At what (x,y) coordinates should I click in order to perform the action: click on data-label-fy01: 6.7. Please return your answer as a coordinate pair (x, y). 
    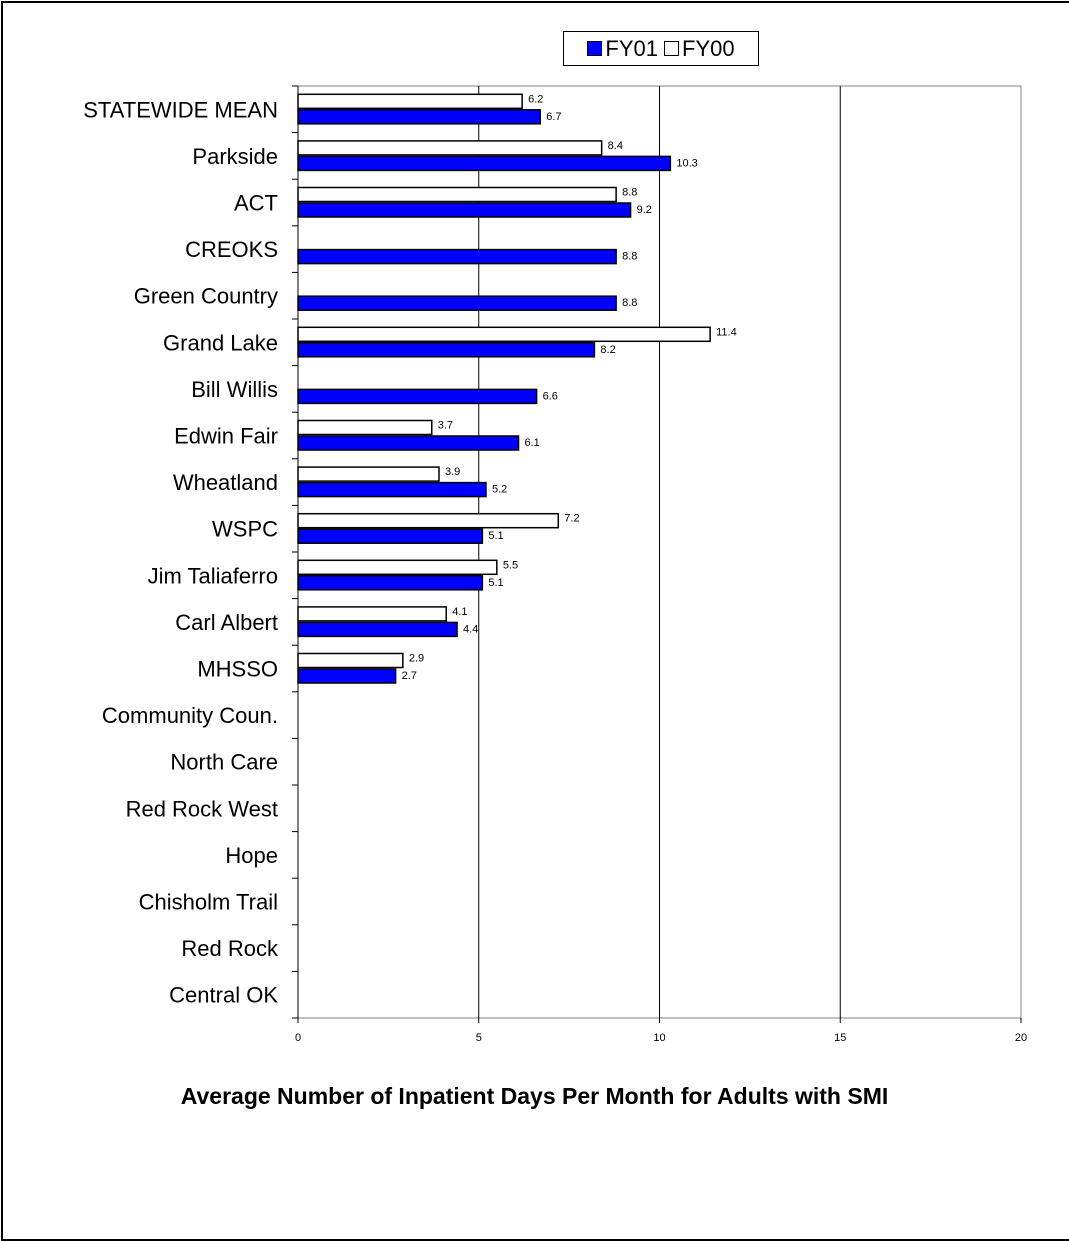
    Looking at the image, I should click on (553, 117).